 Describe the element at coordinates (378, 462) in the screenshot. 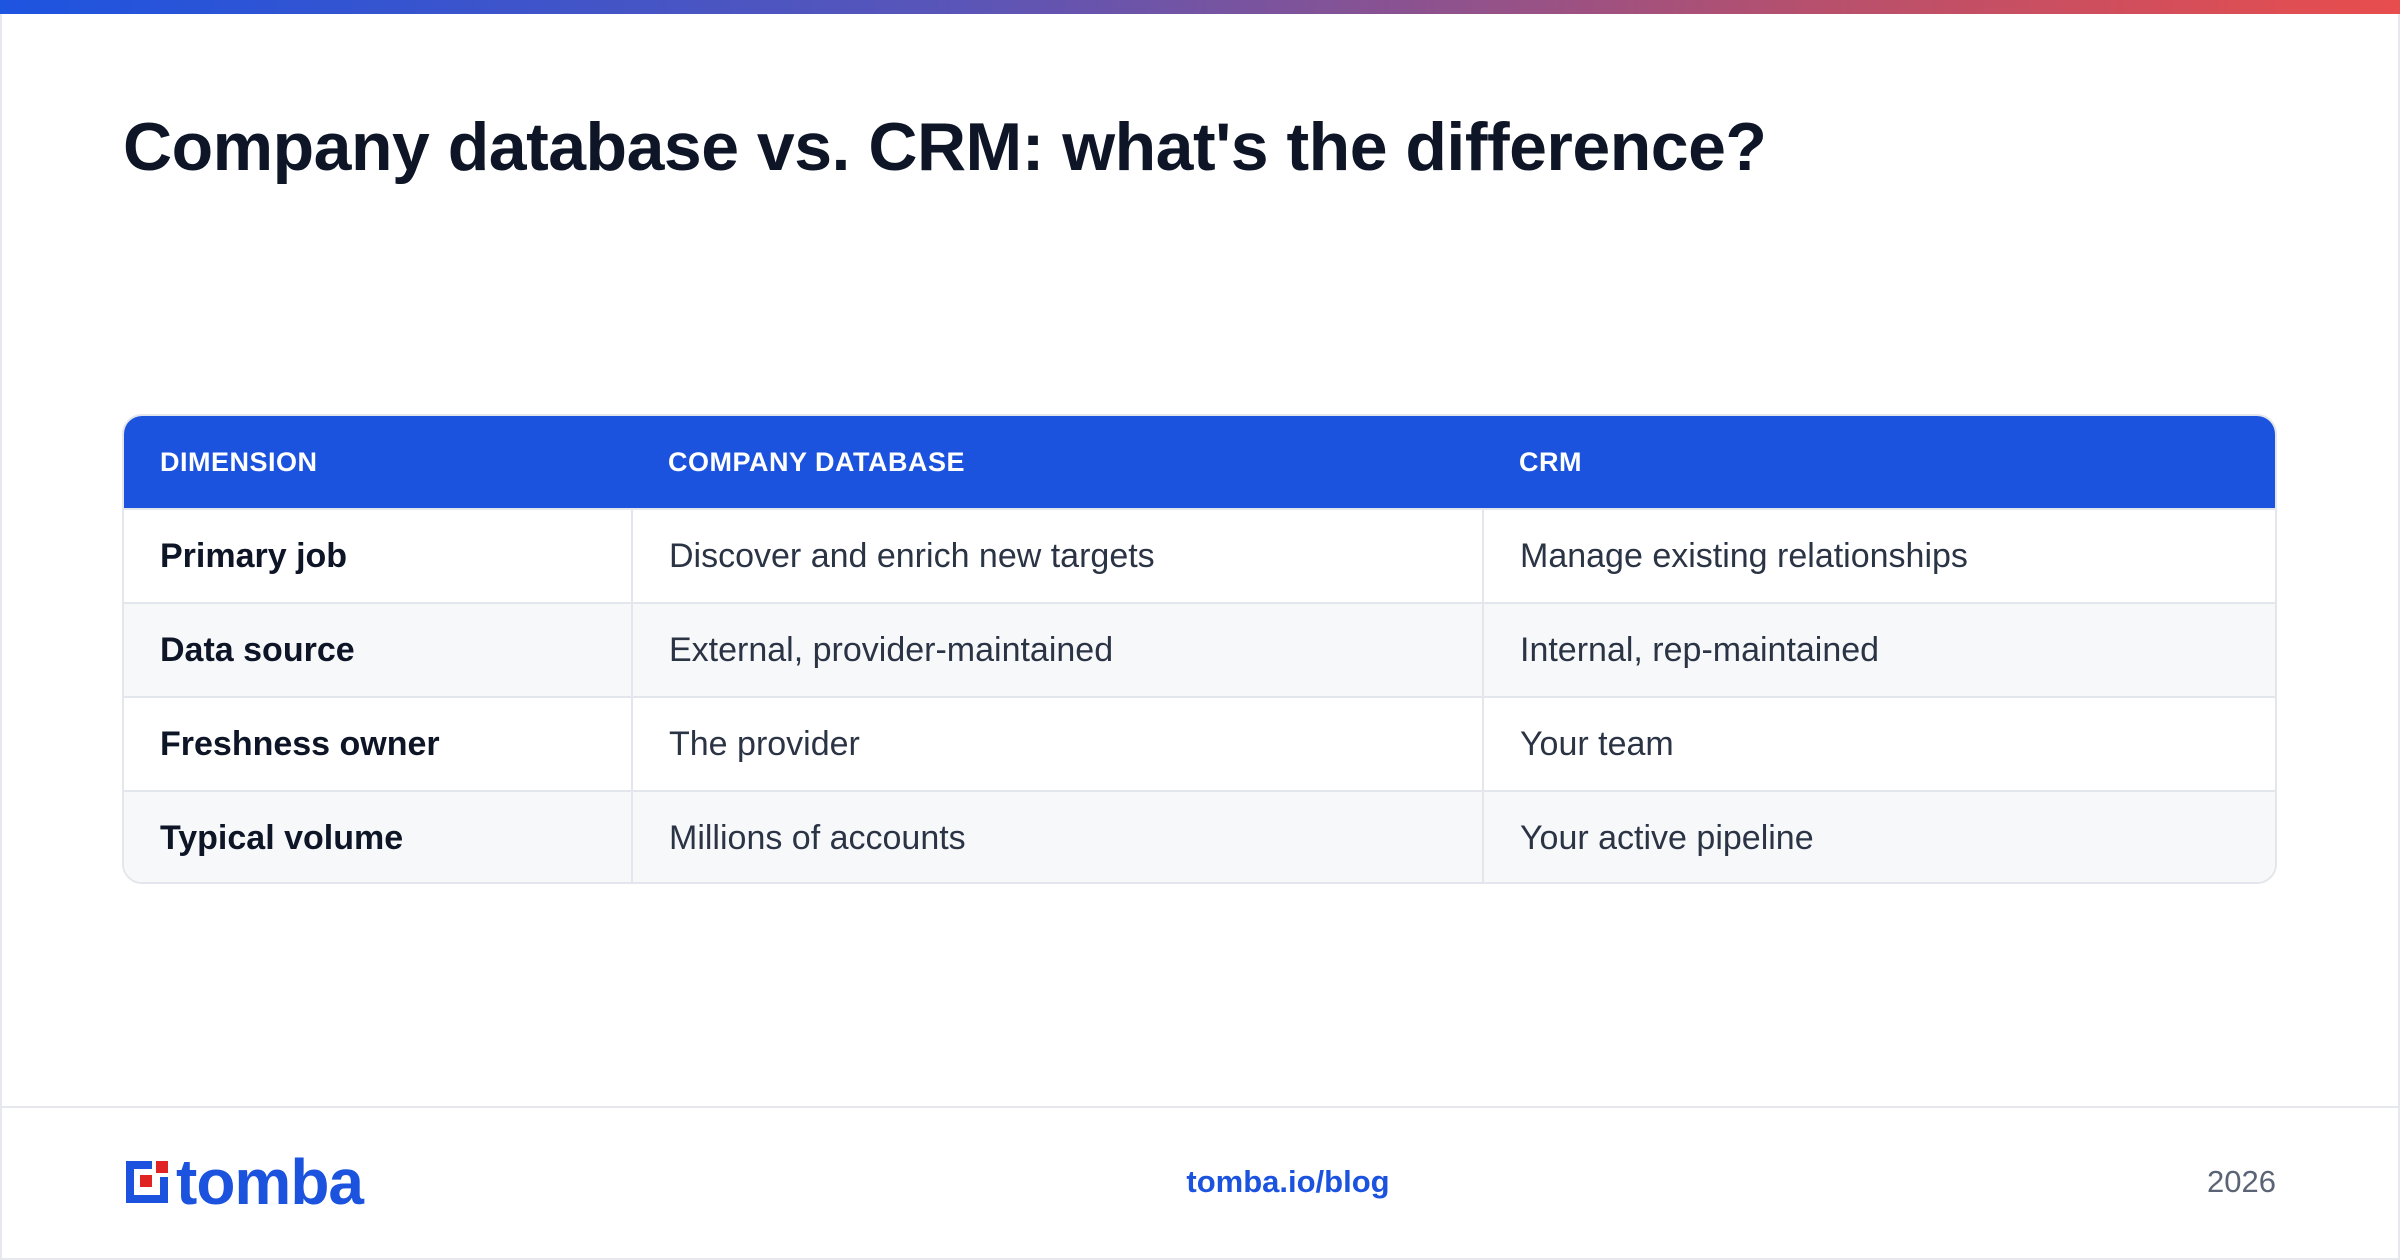

I see `header-dimension: DIMENSION` at that location.